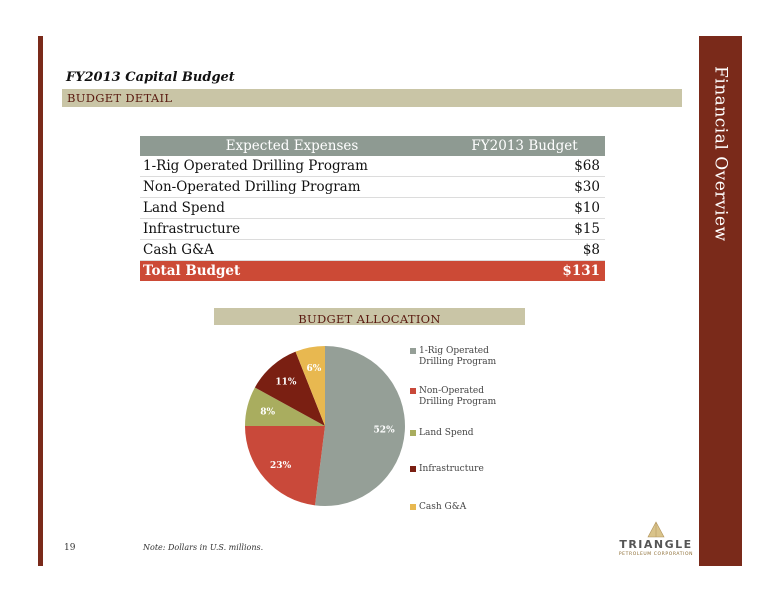 This screenshot has height=600, width=776. I want to click on company-logo: TRIANGLE PETROLEUM CORPORATION, so click(656, 542).